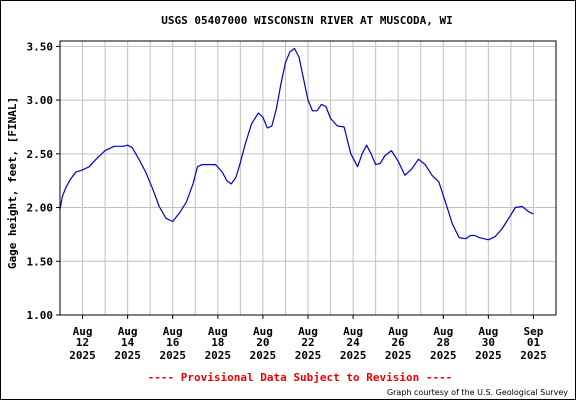  What do you see at coordinates (173, 342) in the screenshot?
I see `x-tick-label-day: 16` at bounding box center [173, 342].